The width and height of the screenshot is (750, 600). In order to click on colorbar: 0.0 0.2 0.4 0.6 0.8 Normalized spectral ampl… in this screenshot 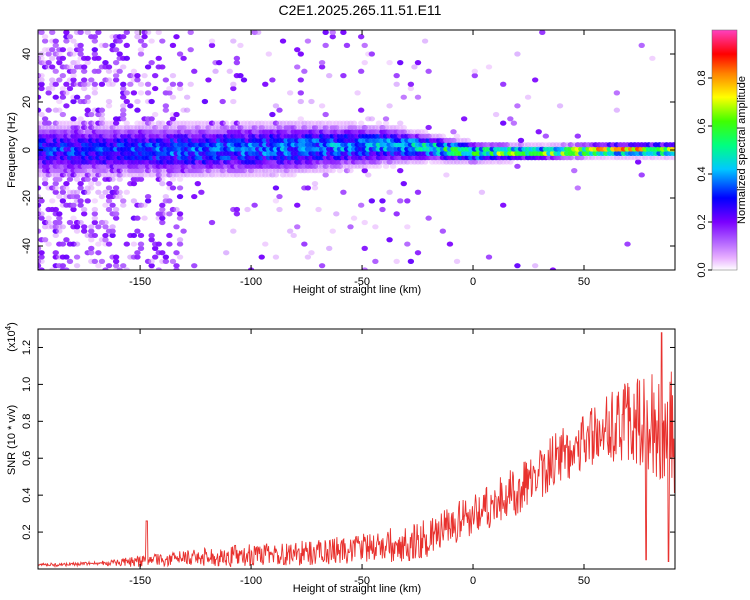, I will do `click(722, 153)`.